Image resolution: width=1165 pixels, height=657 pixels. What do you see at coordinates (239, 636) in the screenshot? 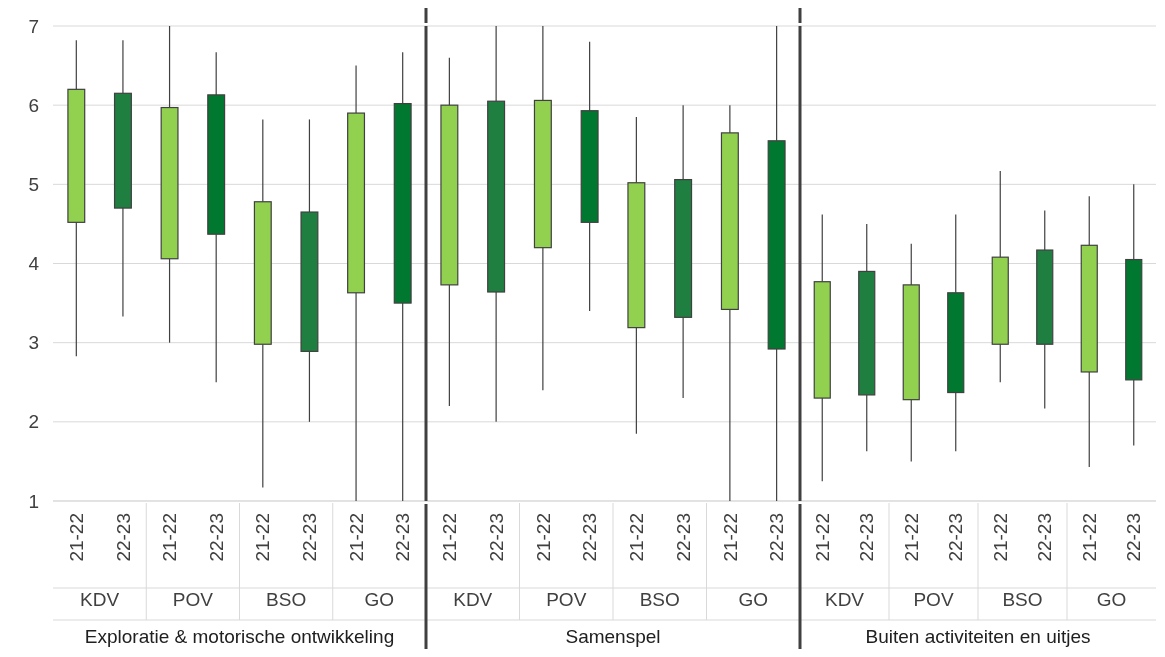
I see `x-axis-title: Exploratie & motorische ontwikkeling` at bounding box center [239, 636].